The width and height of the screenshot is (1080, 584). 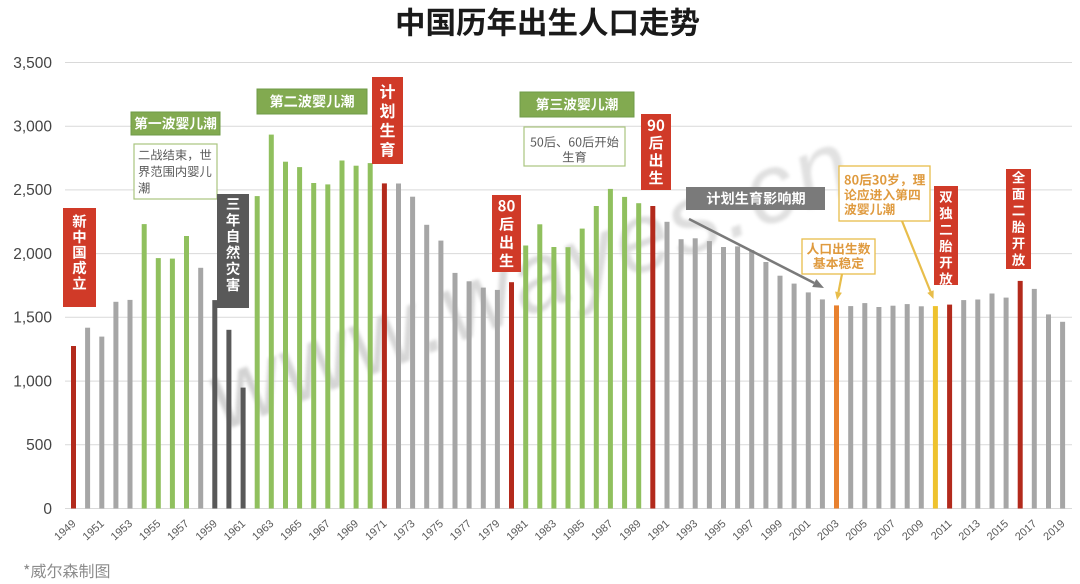 What do you see at coordinates (32, 381) in the screenshot?
I see `svg-text: 1,000` at bounding box center [32, 381].